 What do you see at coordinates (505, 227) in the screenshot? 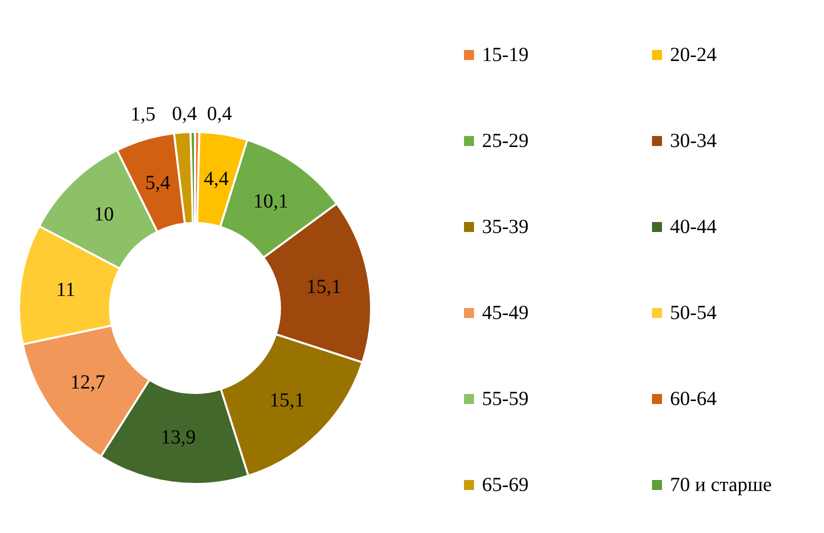
I see `legend-label: 35-39` at bounding box center [505, 227].